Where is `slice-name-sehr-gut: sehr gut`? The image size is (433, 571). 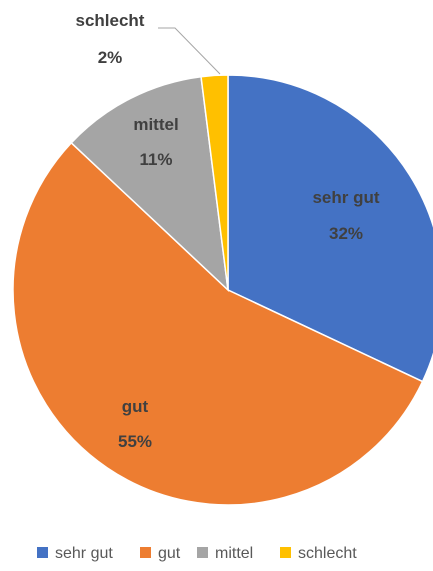
slice-name-sehr-gut: sehr gut is located at coordinates (345, 197).